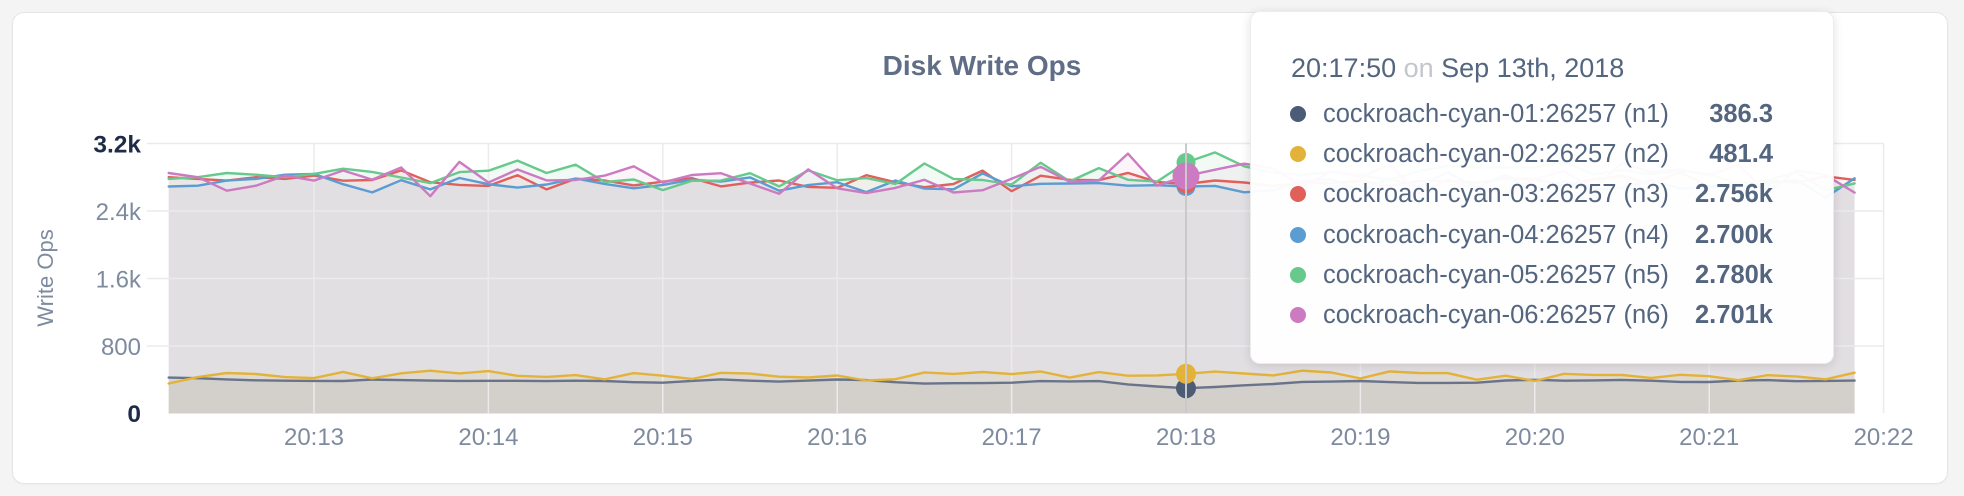 Image resolution: width=1964 pixels, height=496 pixels. What do you see at coordinates (121, 347) in the screenshot?
I see `svg-text: 800` at bounding box center [121, 347].